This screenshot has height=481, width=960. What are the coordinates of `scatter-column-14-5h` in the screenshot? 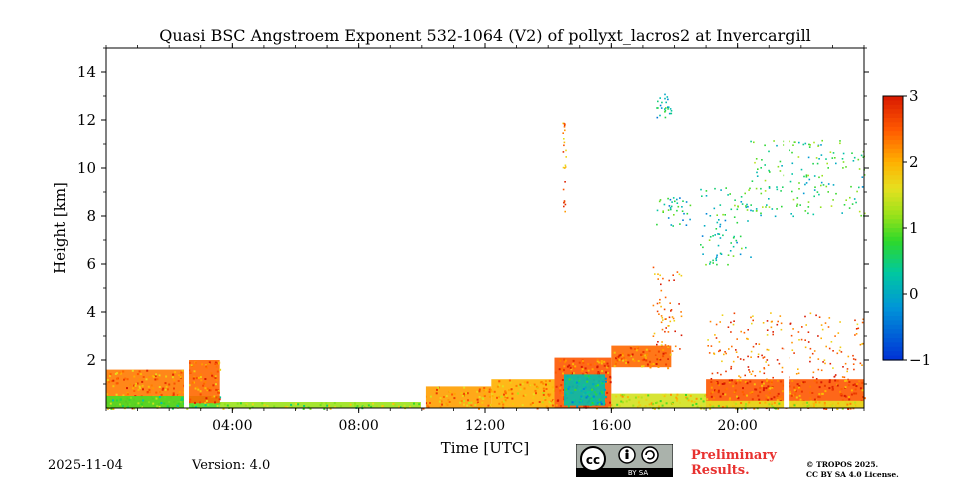 It's located at (564, 167).